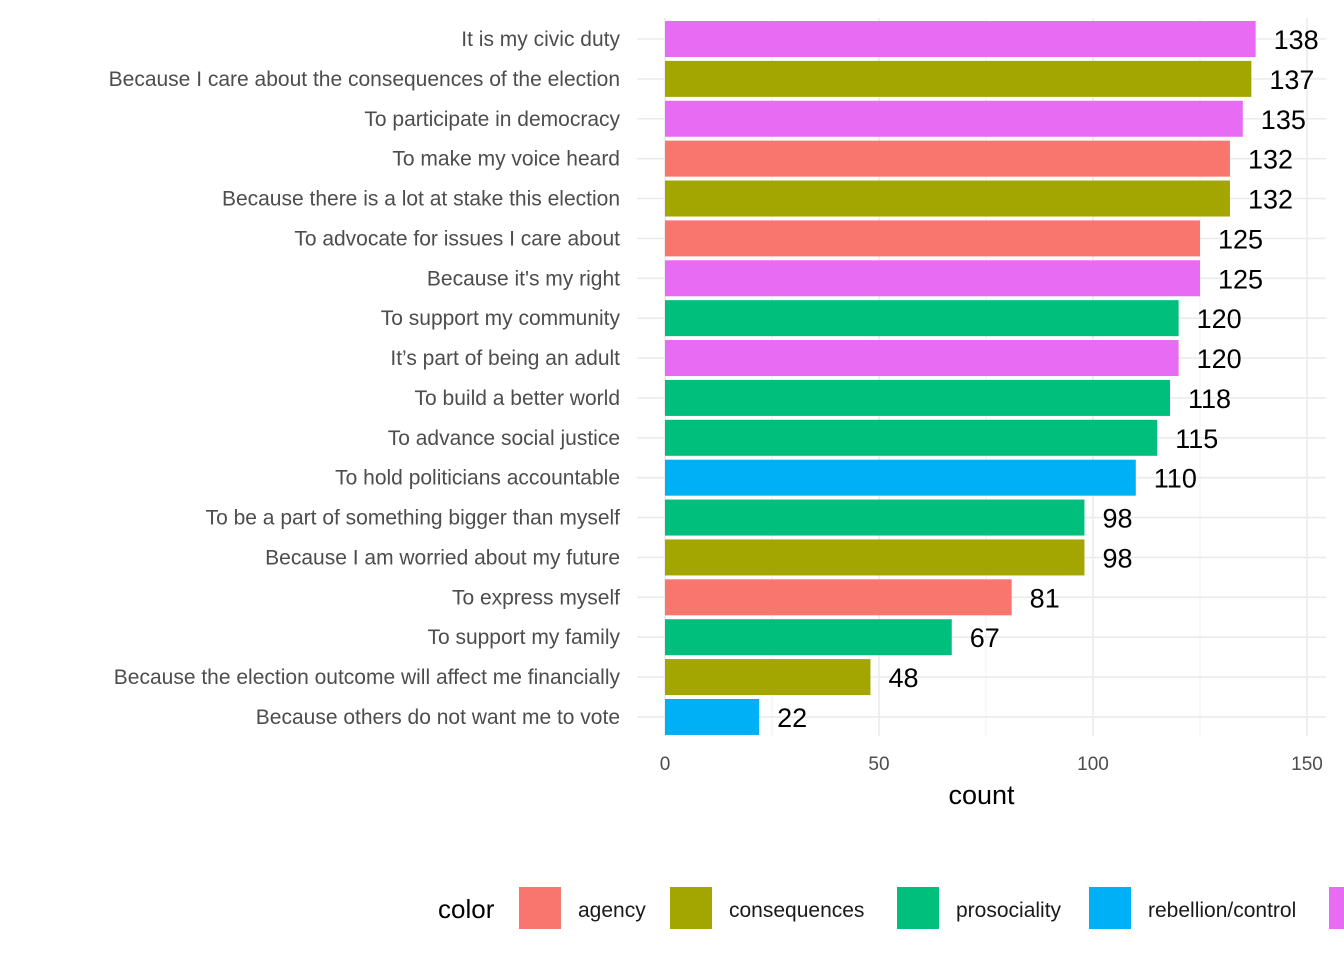  Describe the element at coordinates (665, 764) in the screenshot. I see `x-tick-label: 0` at that location.